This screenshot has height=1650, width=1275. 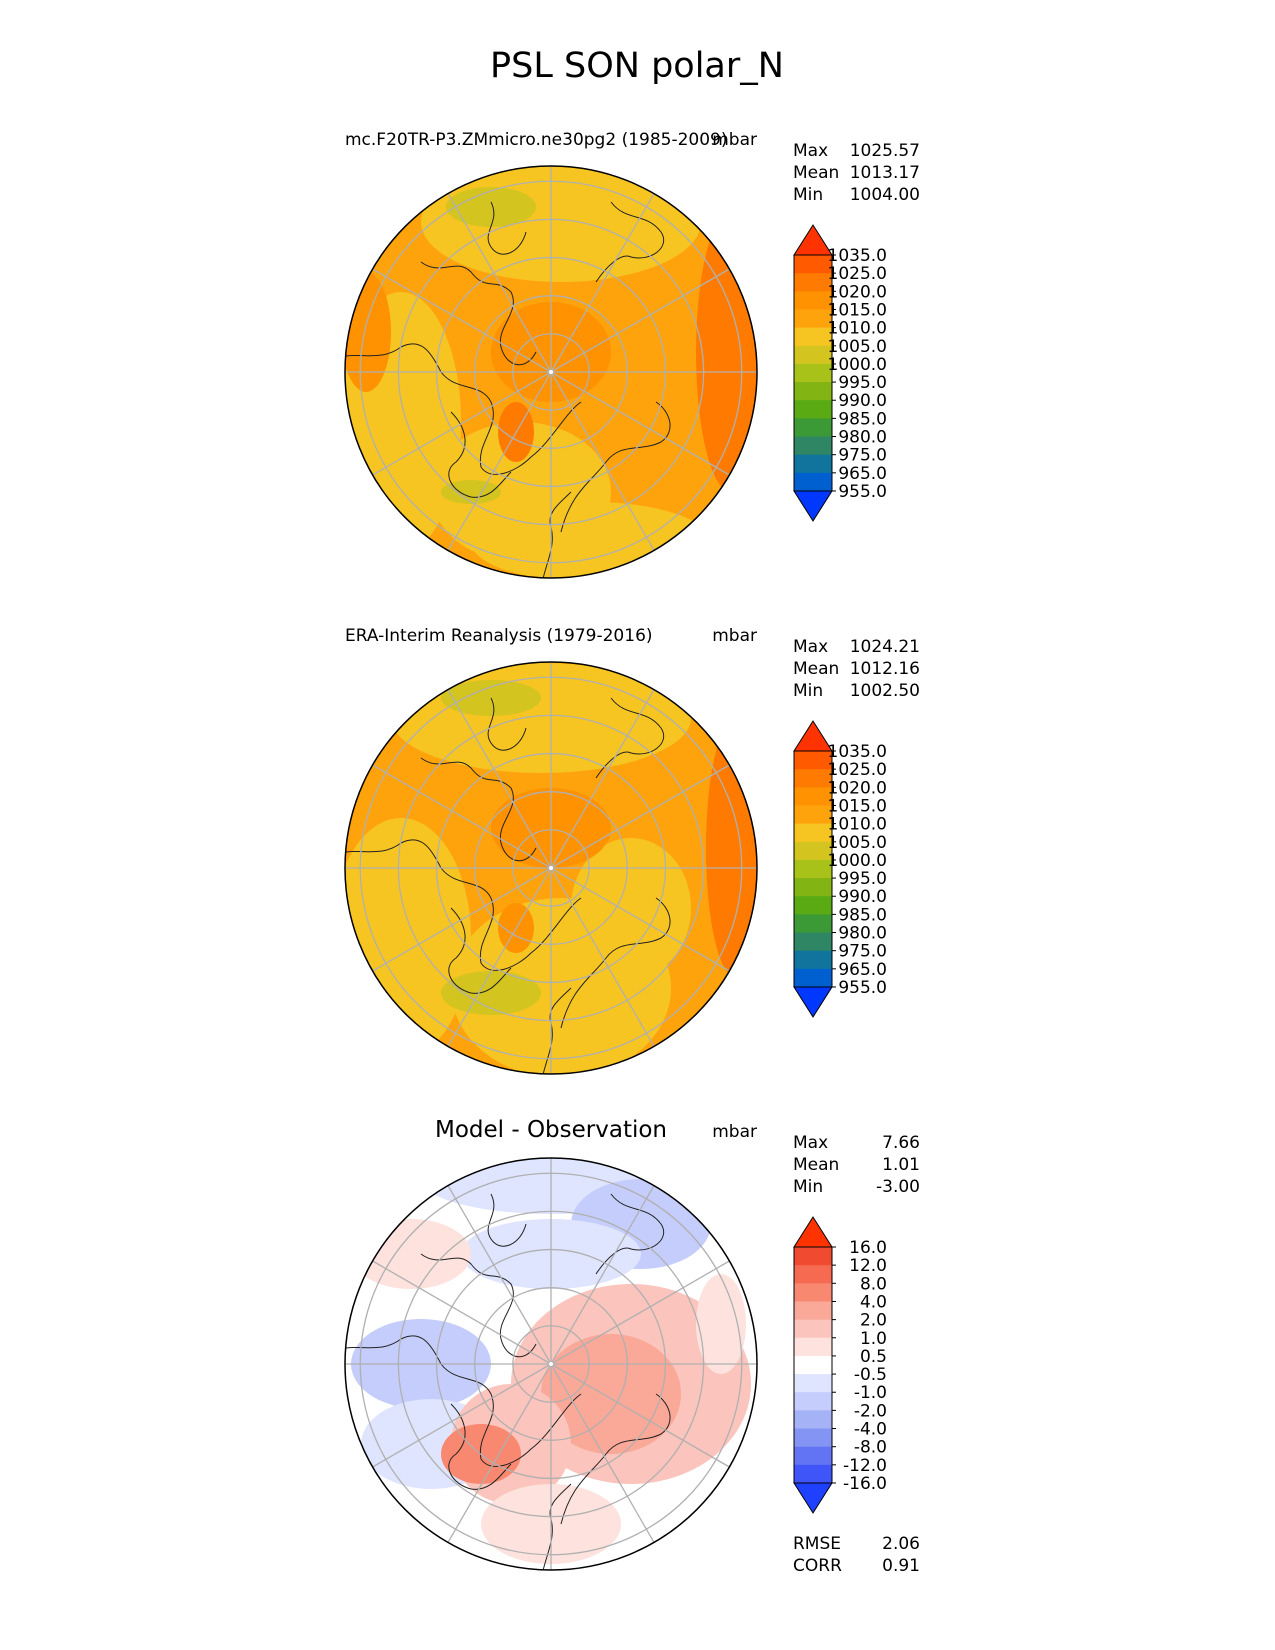 I want to click on colorbar-tick-label: -12.0, so click(x=865, y=1466).